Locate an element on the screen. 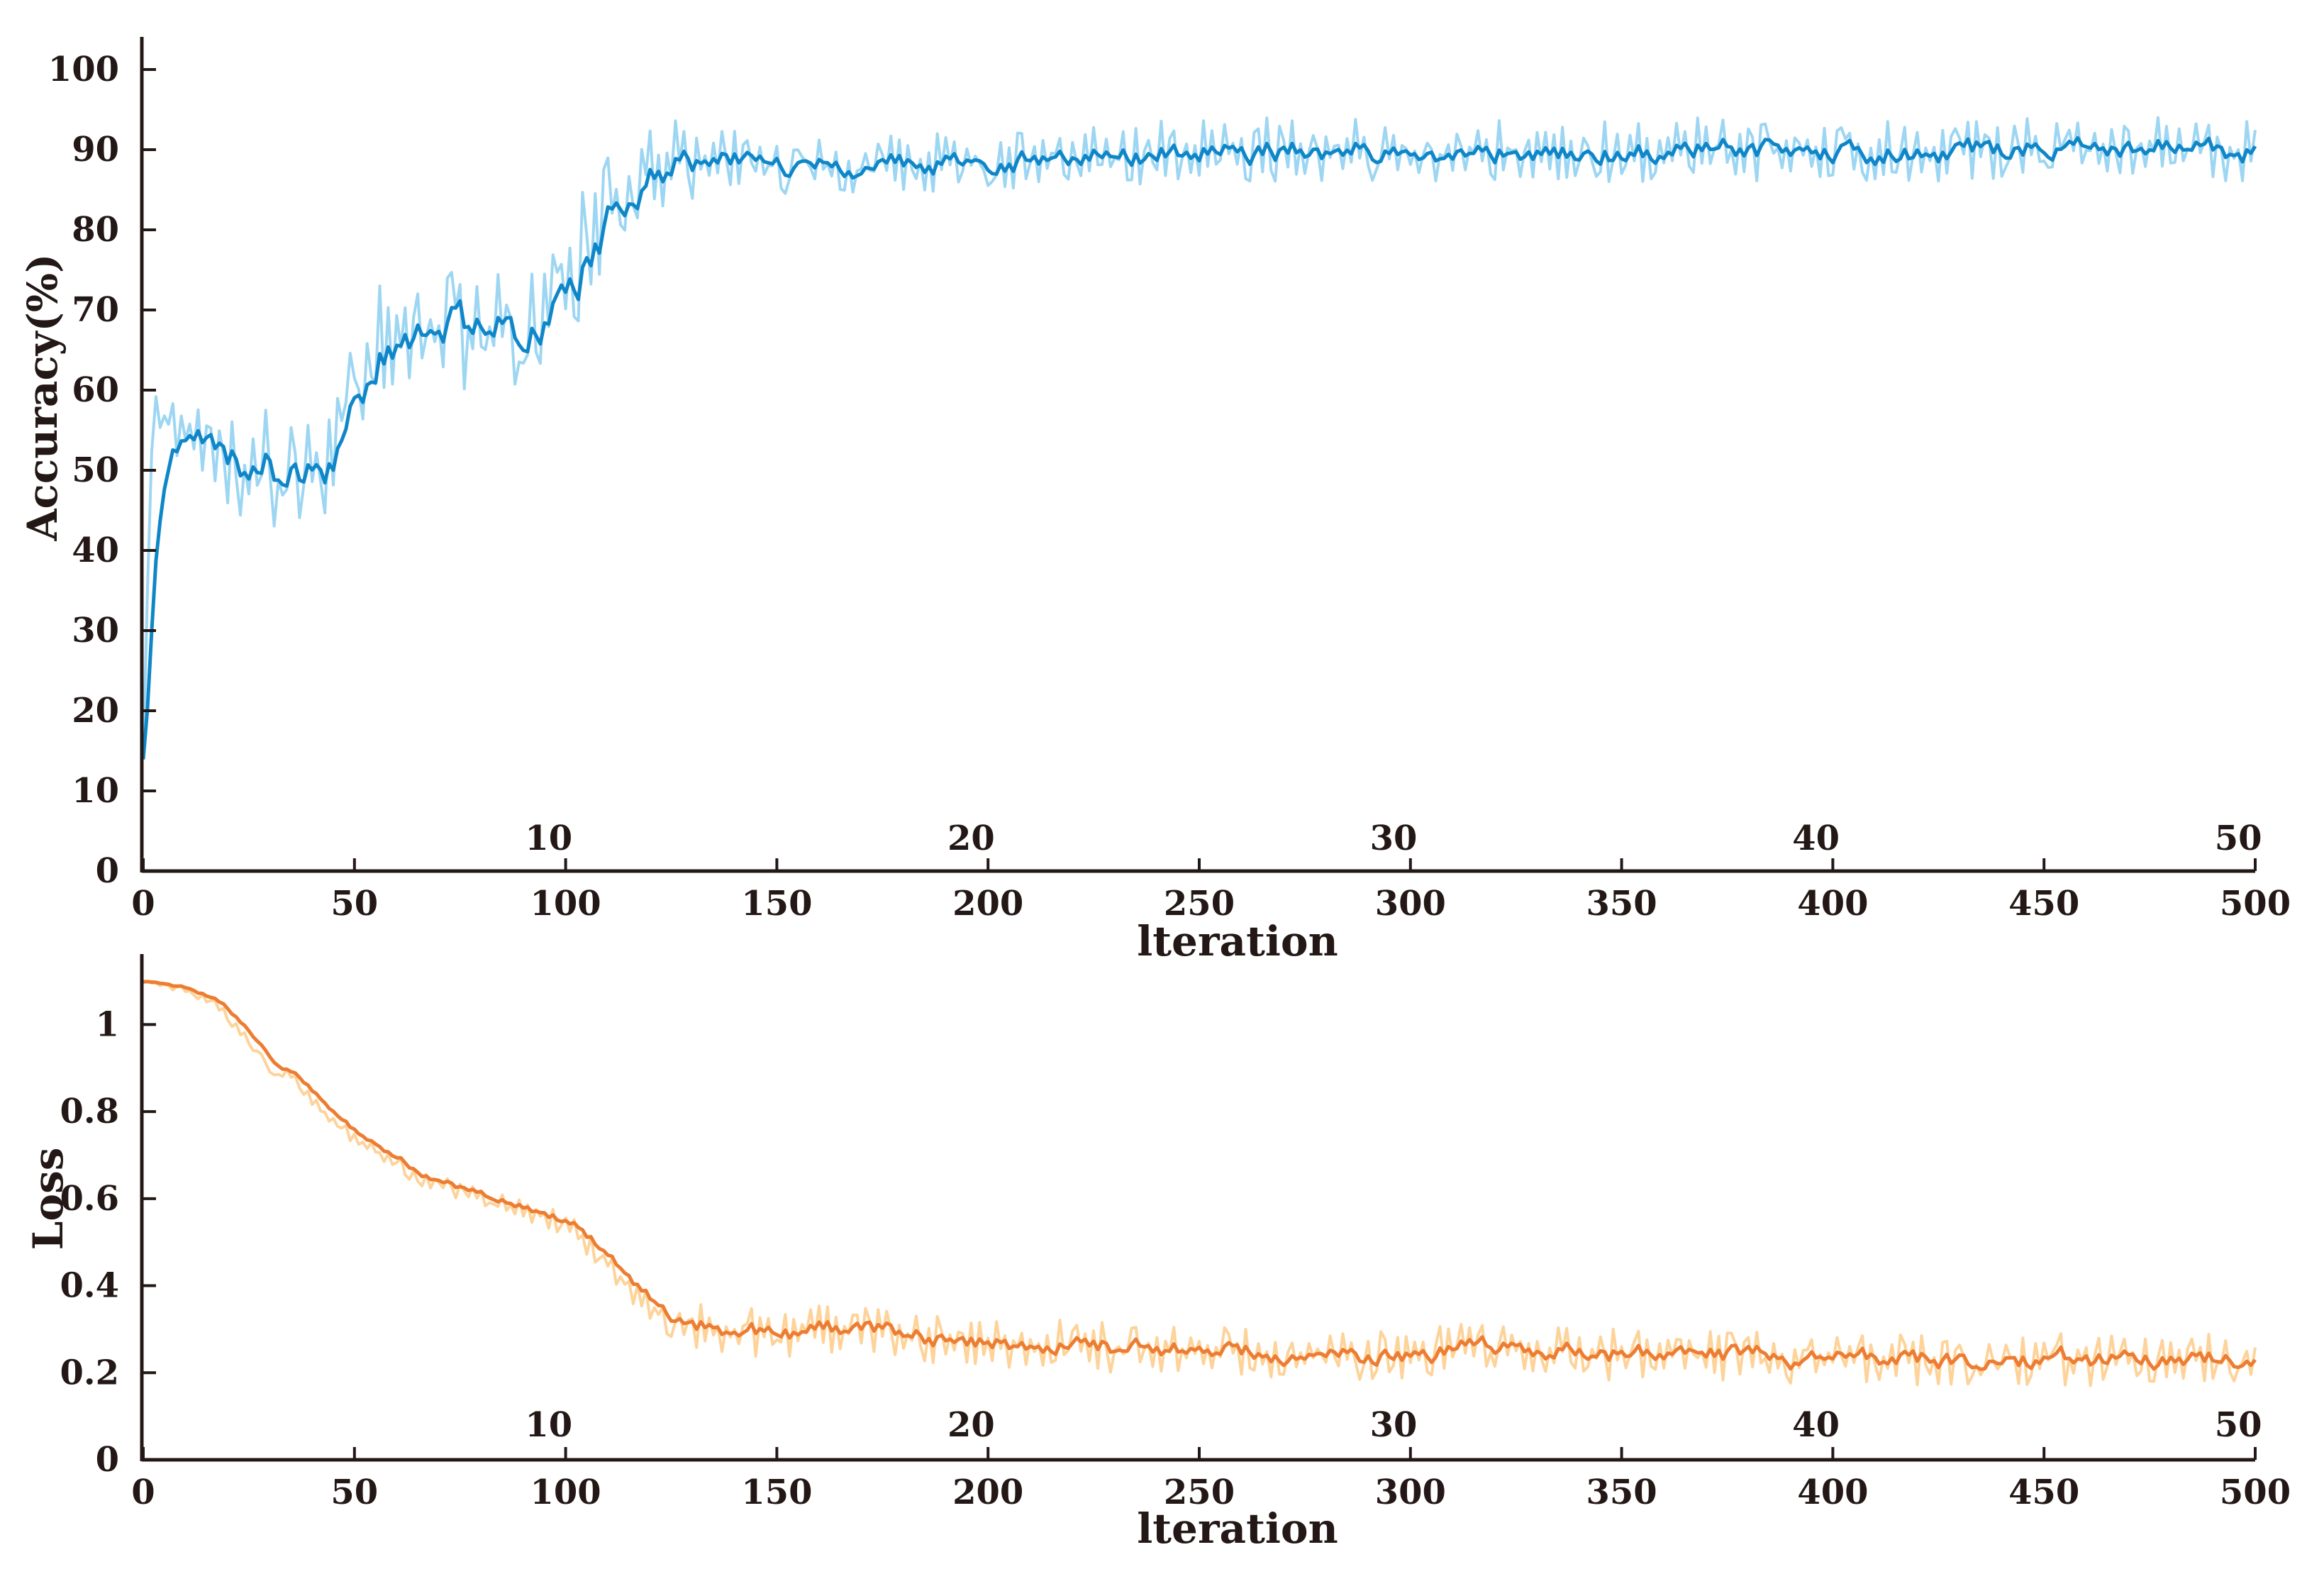 Image resolution: width=2324 pixels, height=1574 pixels. loss-y-tick-label: 0.8 is located at coordinates (89, 1111).